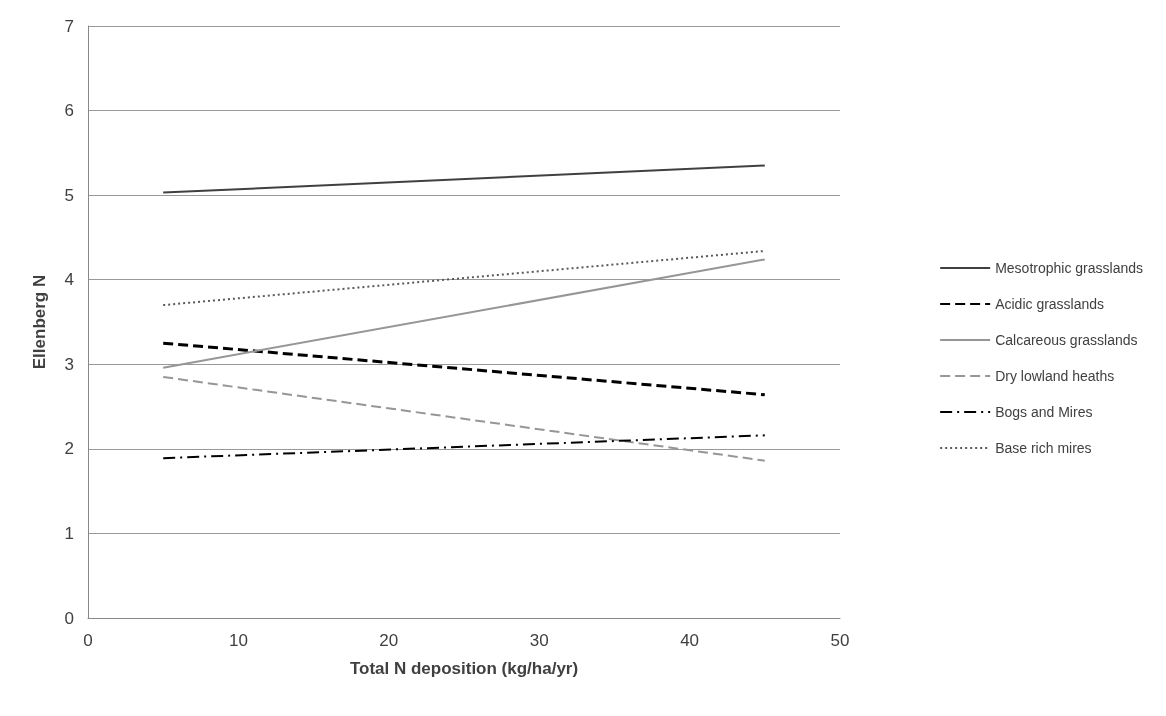 This screenshot has height=716, width=1166. Describe the element at coordinates (1066, 340) in the screenshot. I see `legend-label: Calcareous grasslands` at that location.